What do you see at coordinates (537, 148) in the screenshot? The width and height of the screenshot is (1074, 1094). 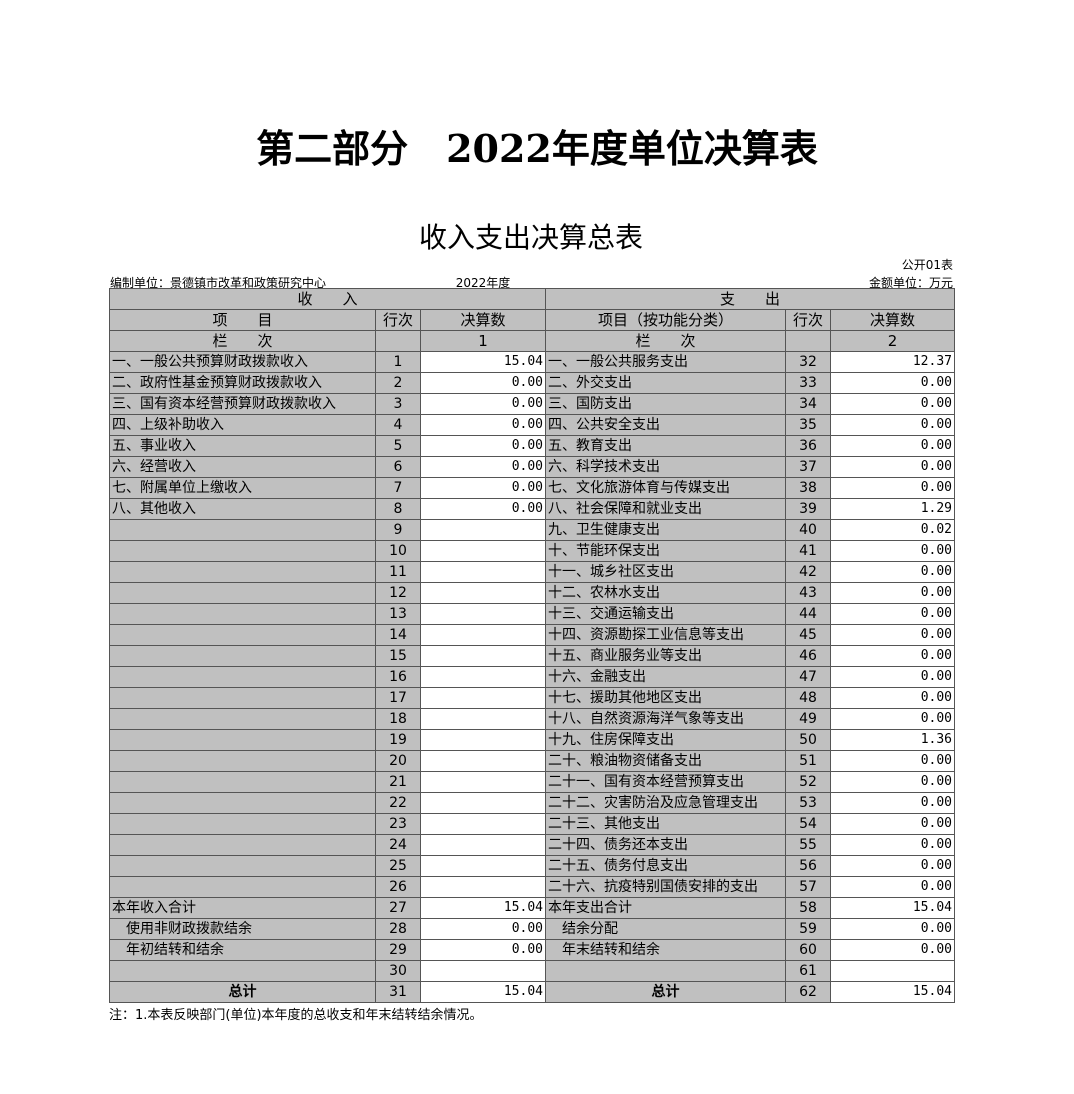 I see `page-title: 第二部分 2022年度单位决算表` at bounding box center [537, 148].